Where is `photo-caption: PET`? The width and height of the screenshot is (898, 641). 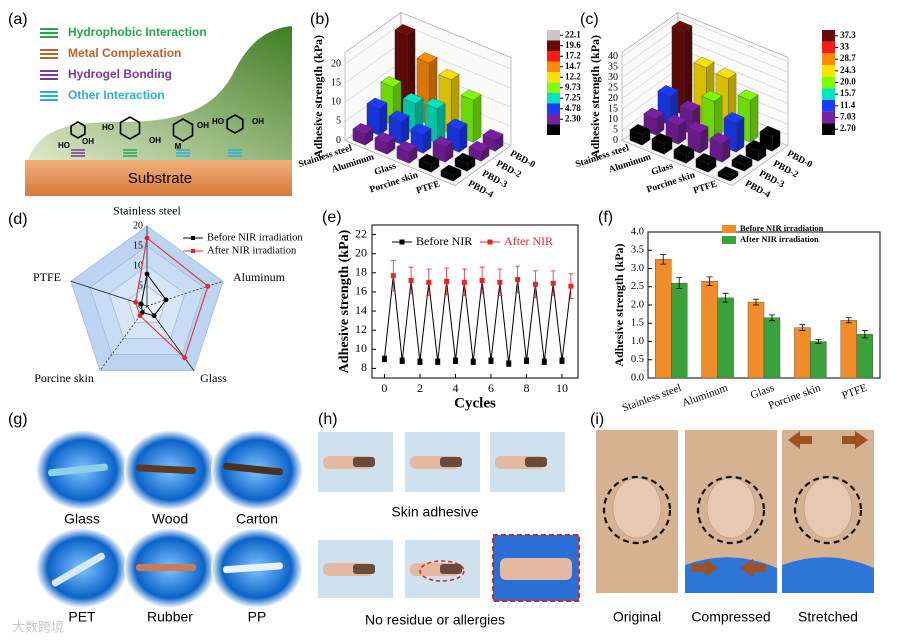 photo-caption: PET is located at coordinates (82, 617).